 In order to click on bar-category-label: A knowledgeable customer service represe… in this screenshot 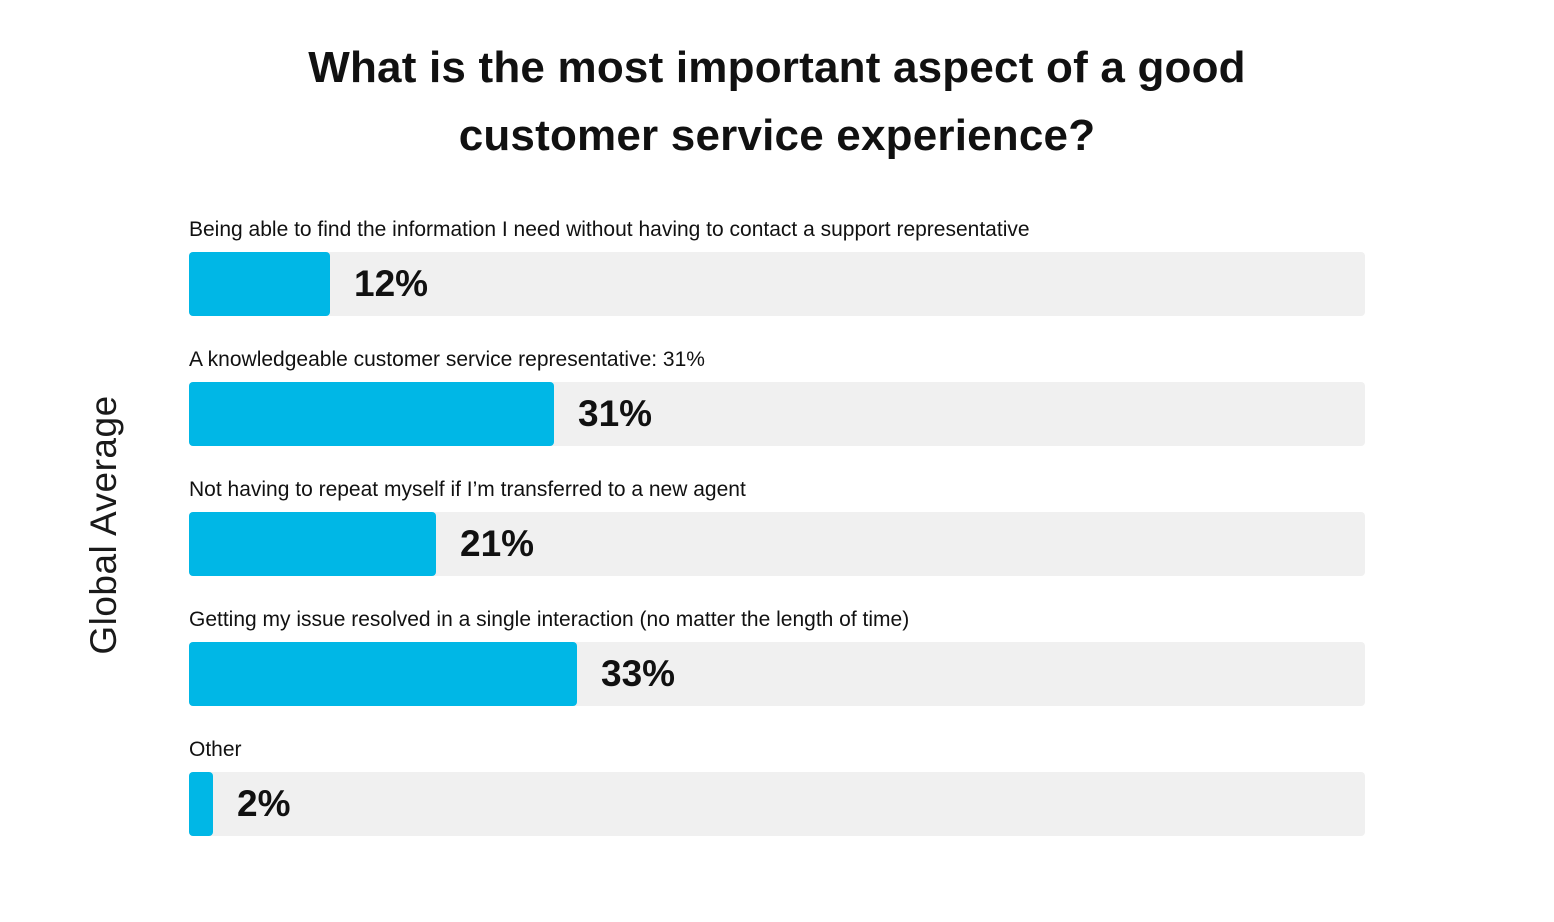, I will do `click(447, 359)`.